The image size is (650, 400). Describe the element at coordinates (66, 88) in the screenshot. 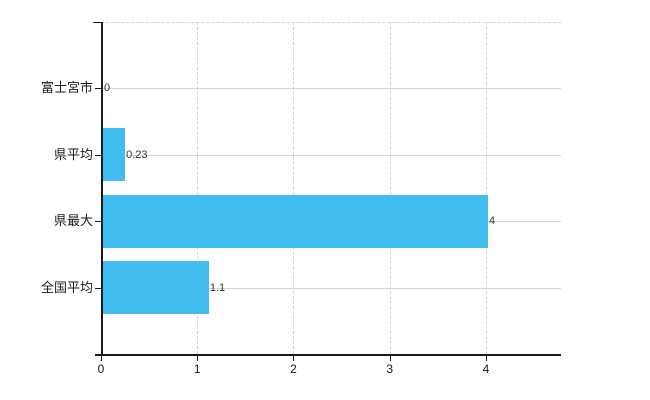

I see `category-label: 富士宮市` at that location.